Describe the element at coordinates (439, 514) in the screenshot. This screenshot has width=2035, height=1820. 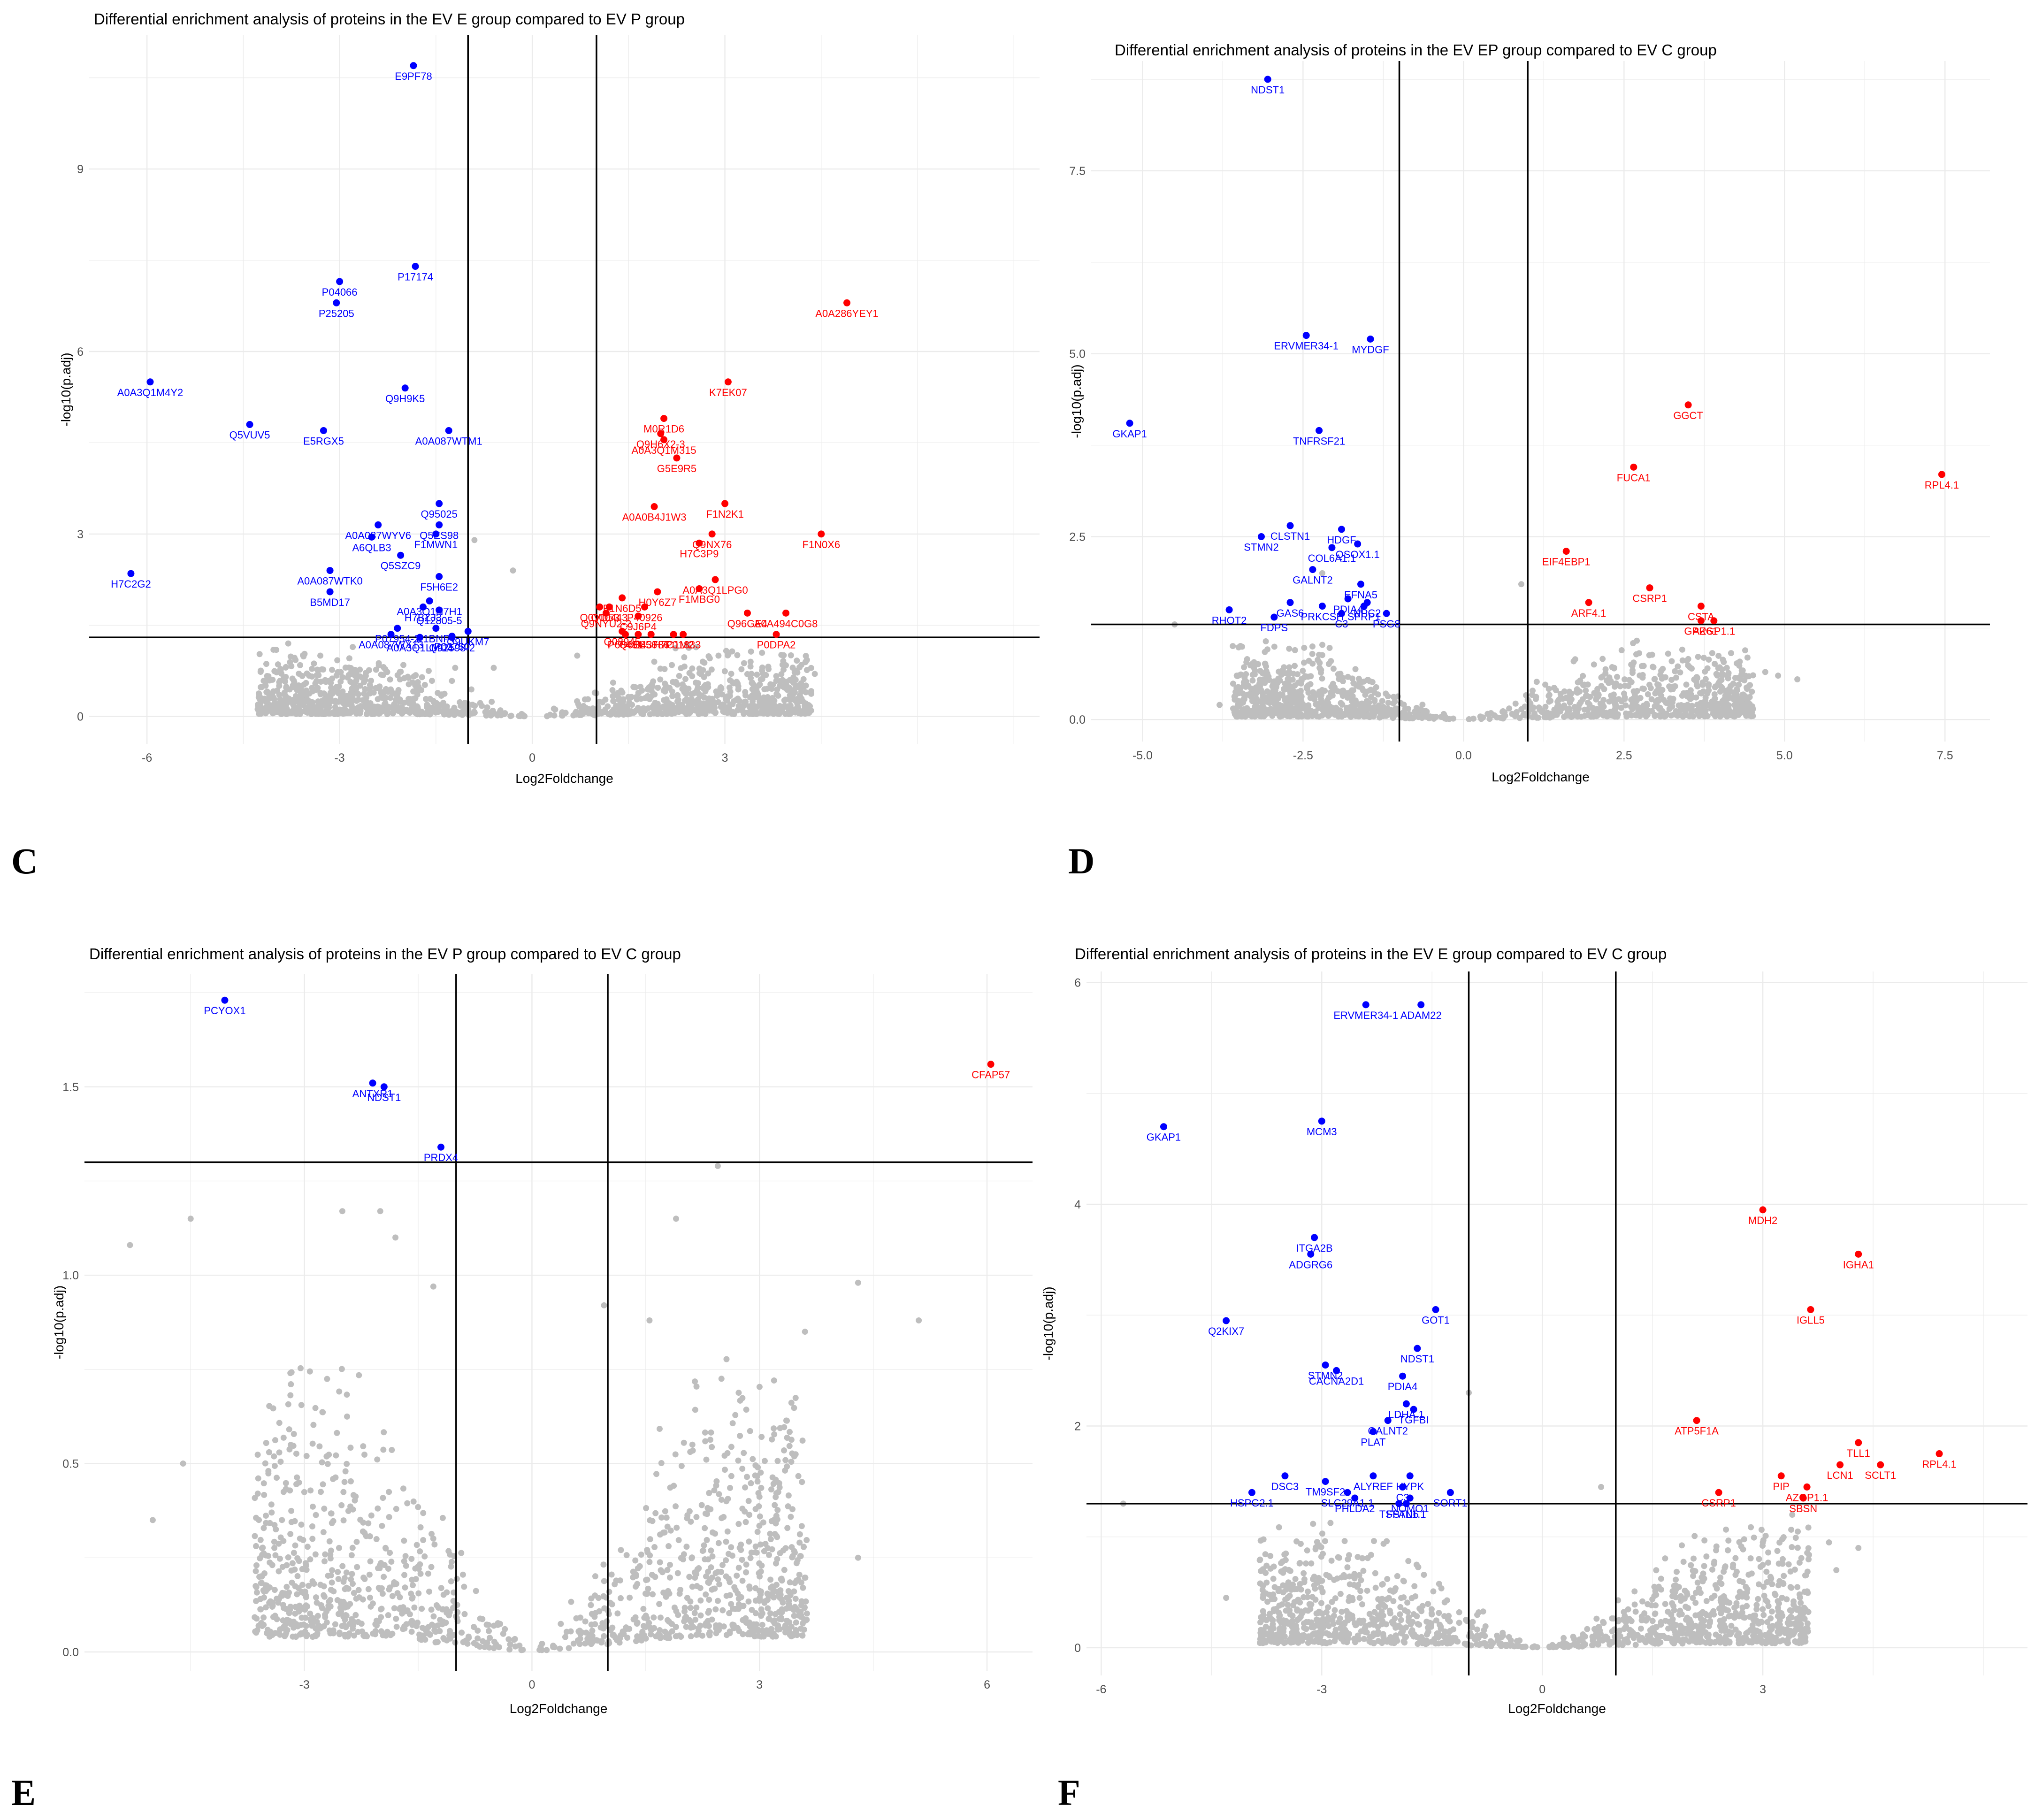
I see `down-regulated-point-label: Q95025` at that location.